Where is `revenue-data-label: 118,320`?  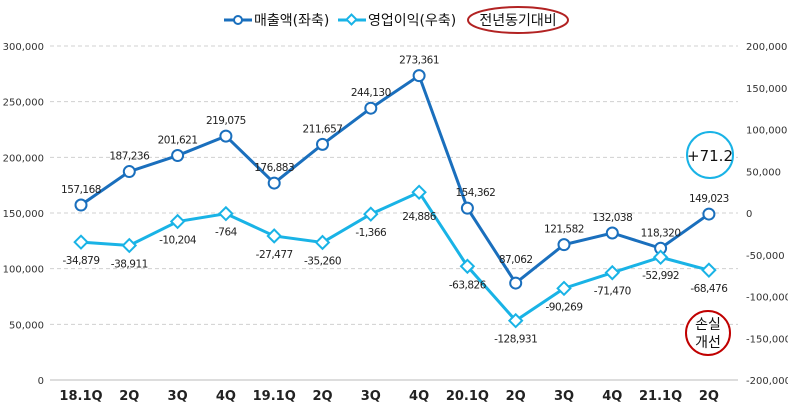 revenue-data-label: 118,320 is located at coordinates (661, 233).